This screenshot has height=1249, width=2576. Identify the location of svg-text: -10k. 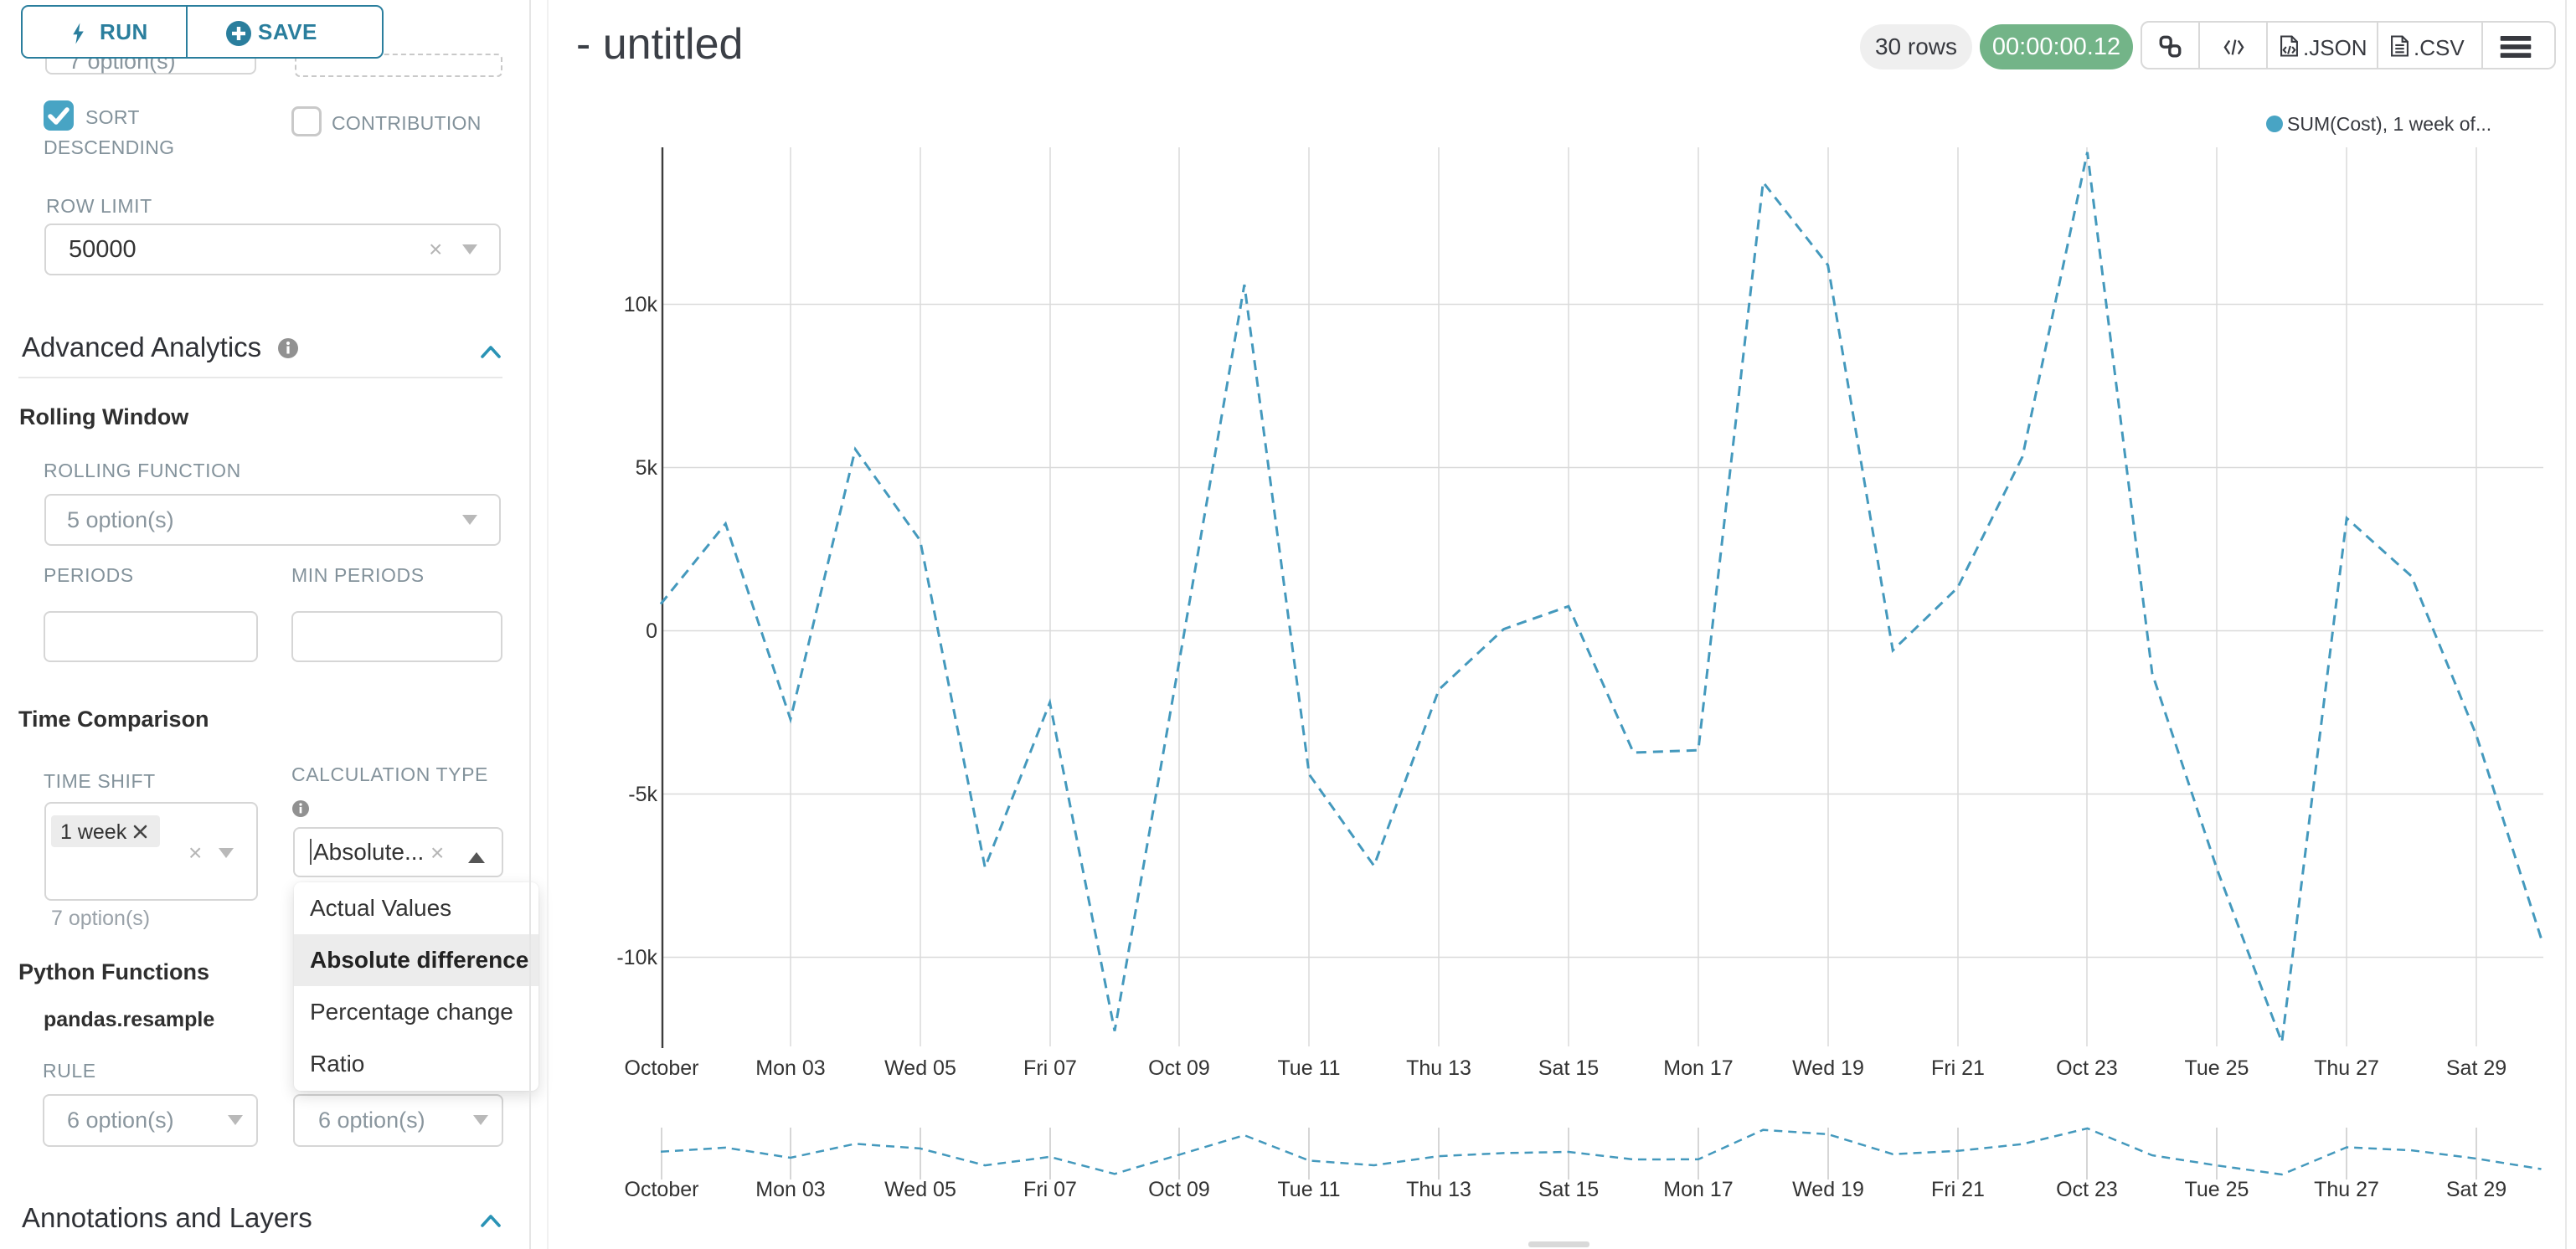
(636, 957).